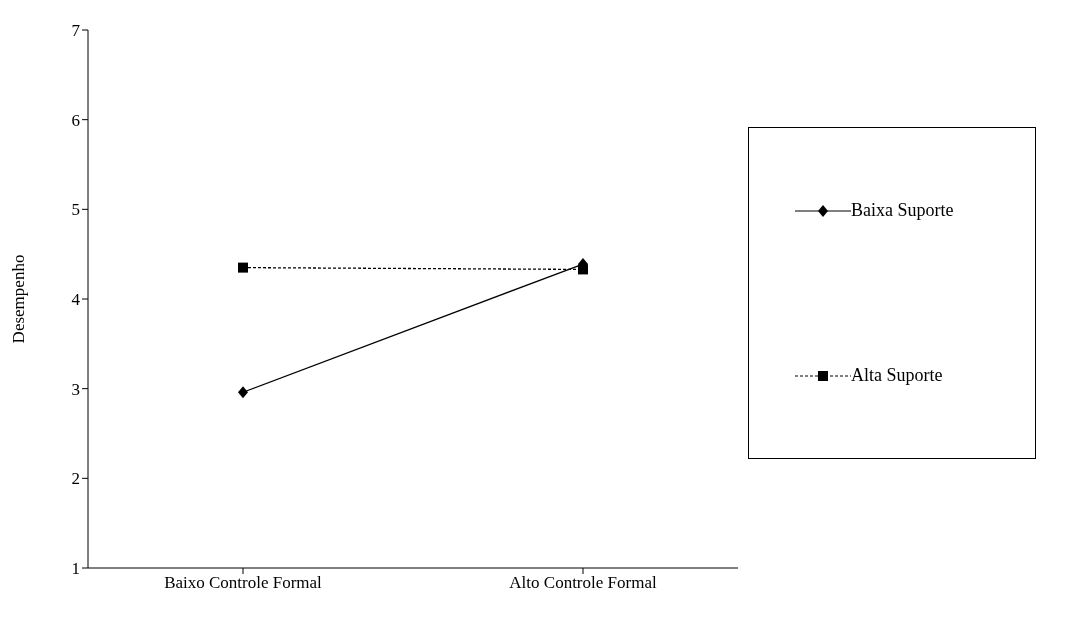 The width and height of the screenshot is (1072, 628). I want to click on y-tick-label: 4, so click(76, 300).